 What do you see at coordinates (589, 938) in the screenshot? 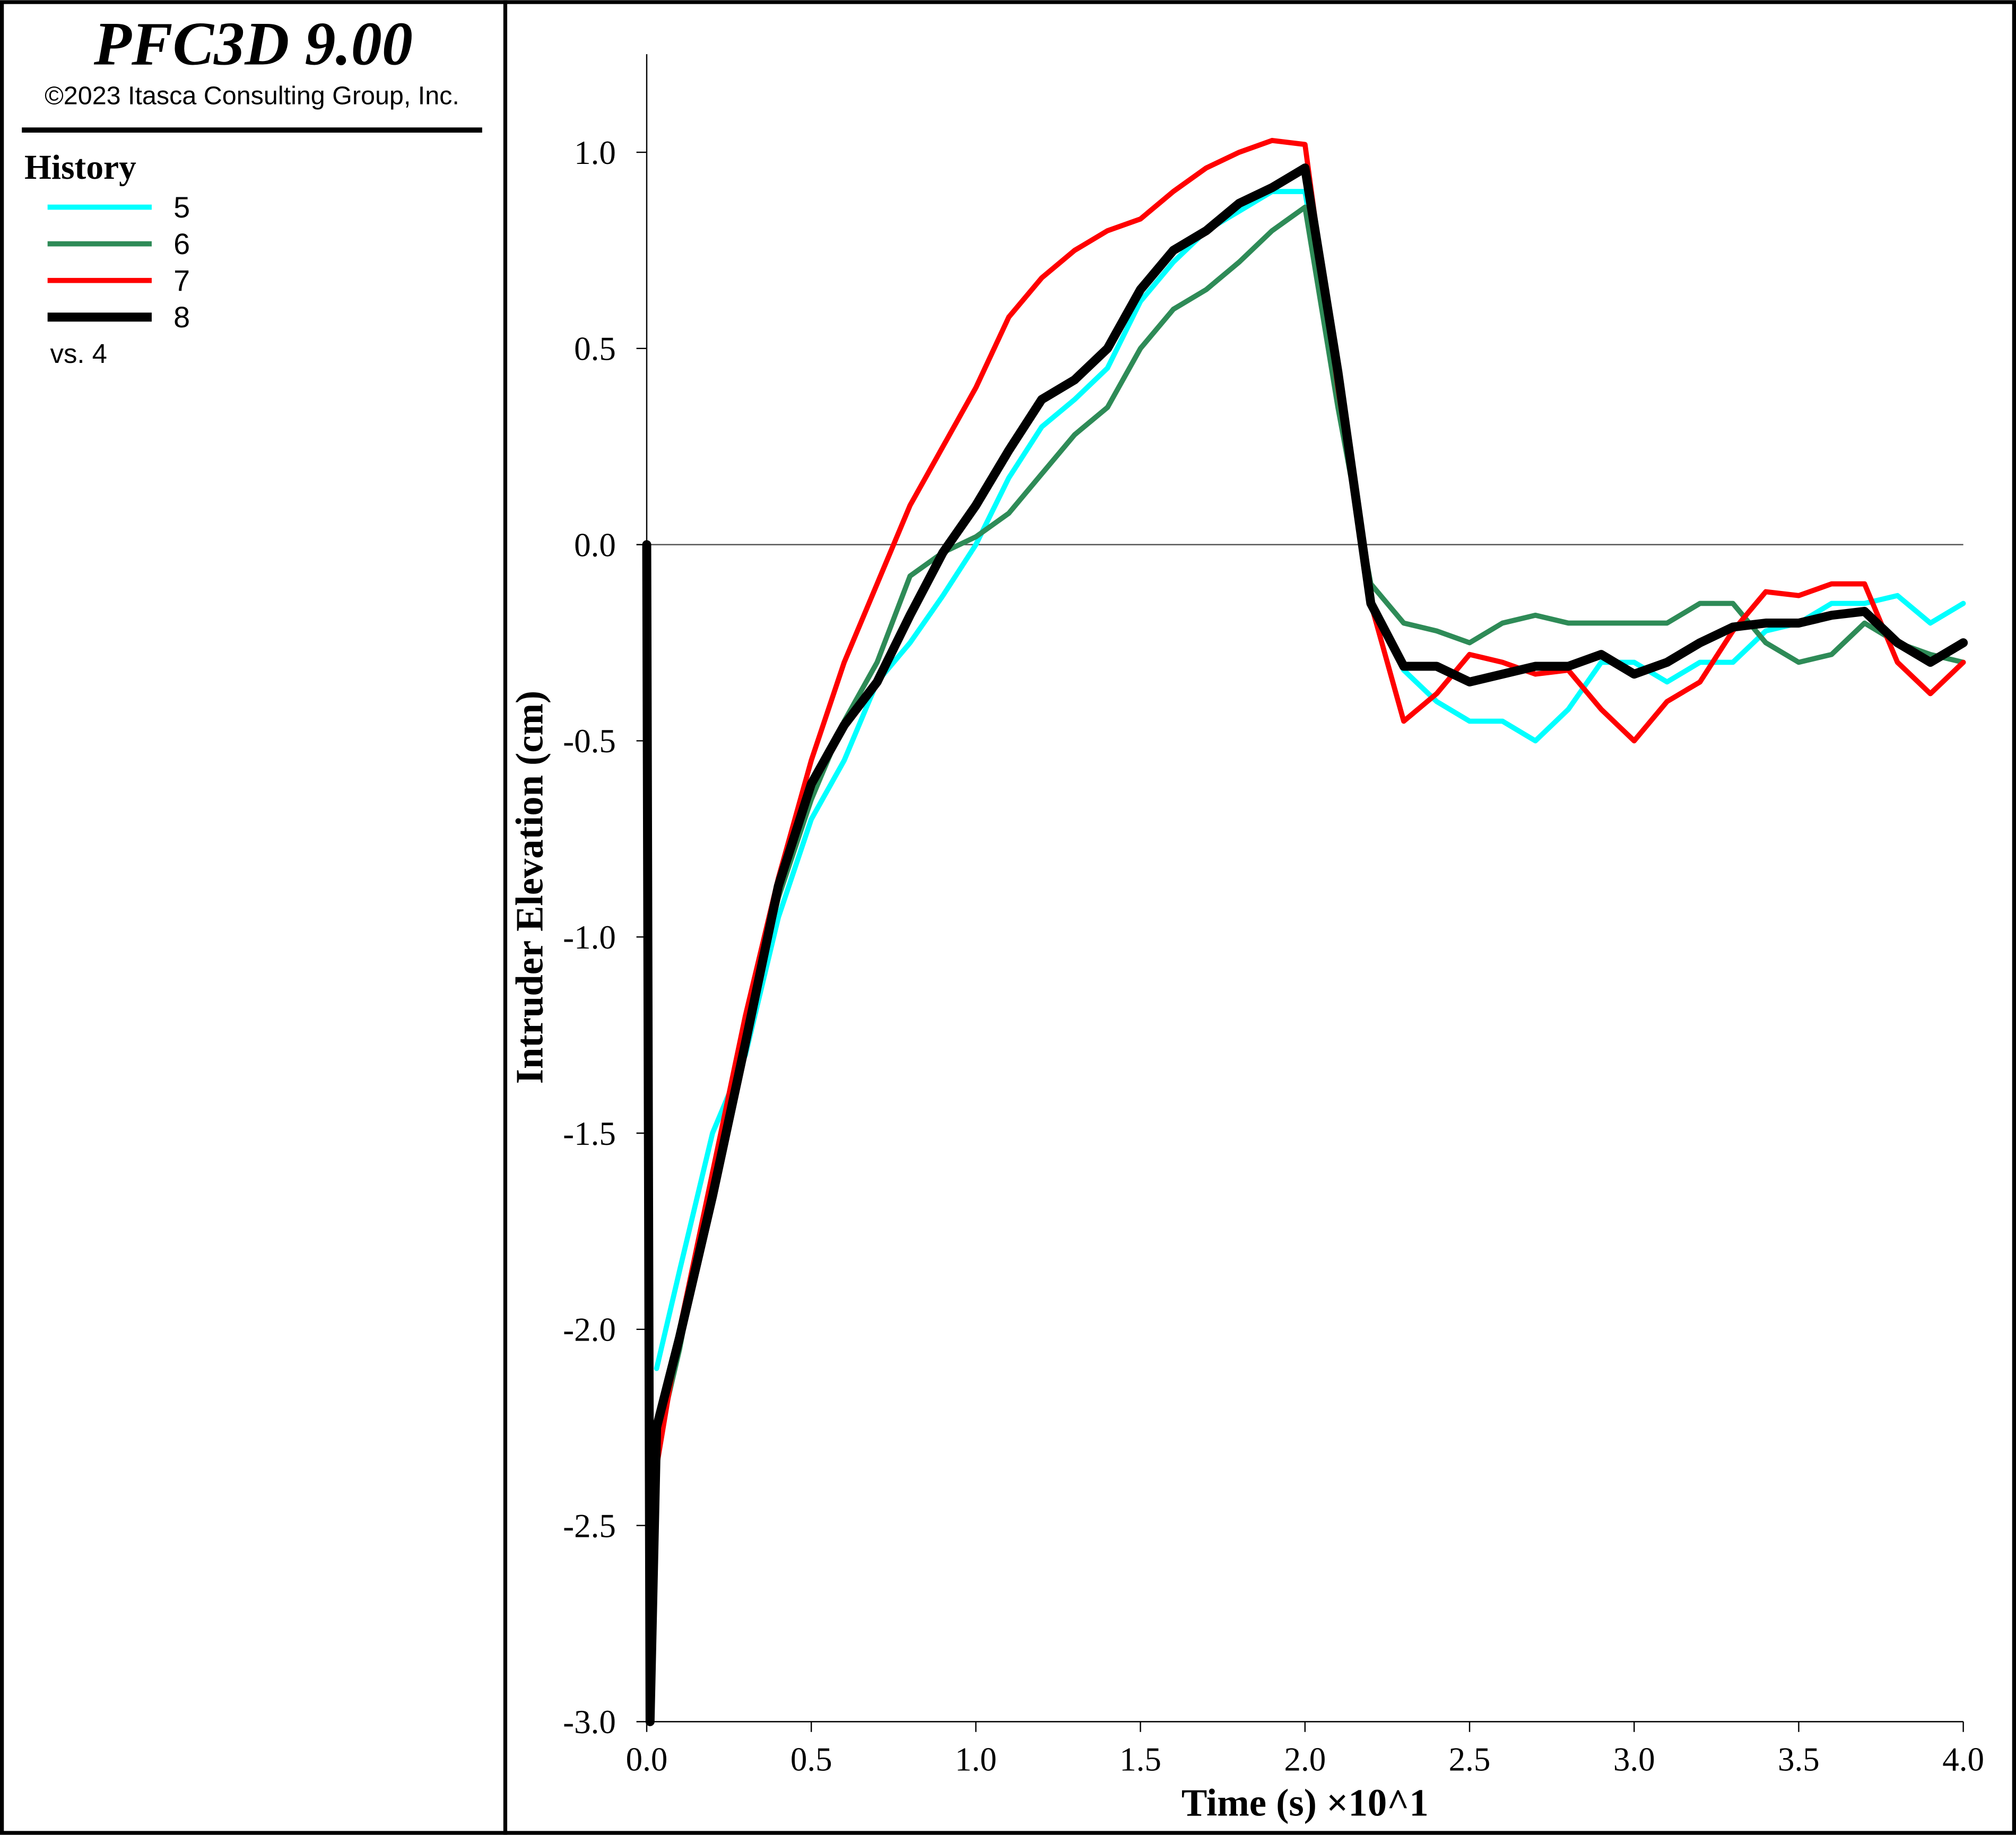
I see `y-tick-label: -1.0` at bounding box center [589, 938].